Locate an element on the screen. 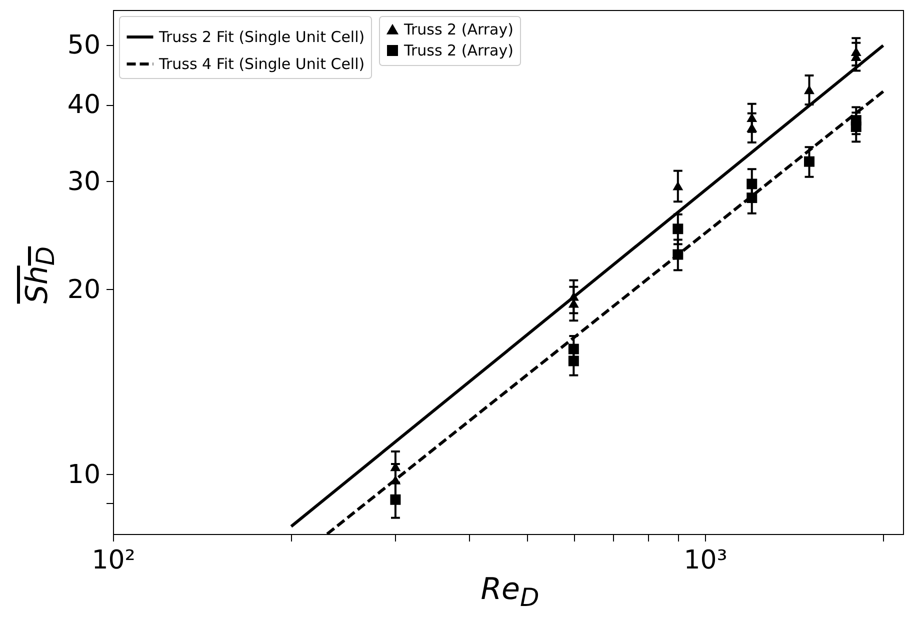  x-tick-label: 10³ is located at coordinates (706, 561).